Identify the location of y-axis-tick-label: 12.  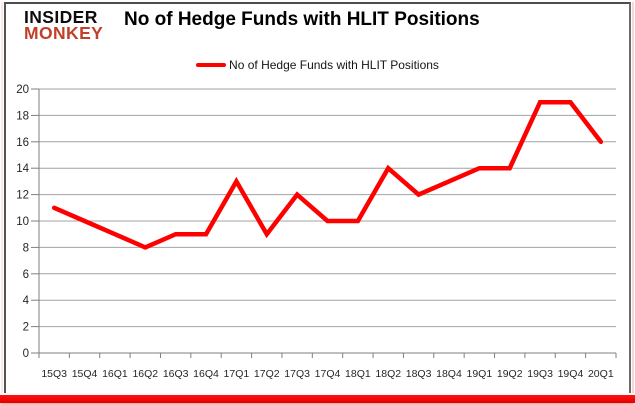
(22, 196).